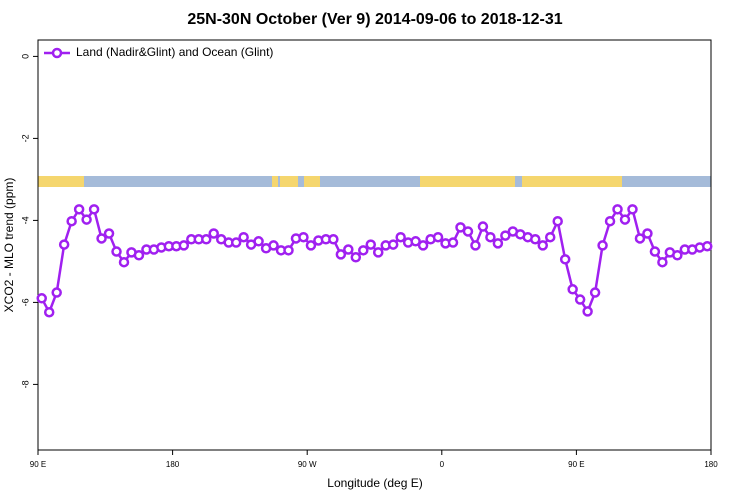  I want to click on y-tick-label: 0, so click(25, 56).